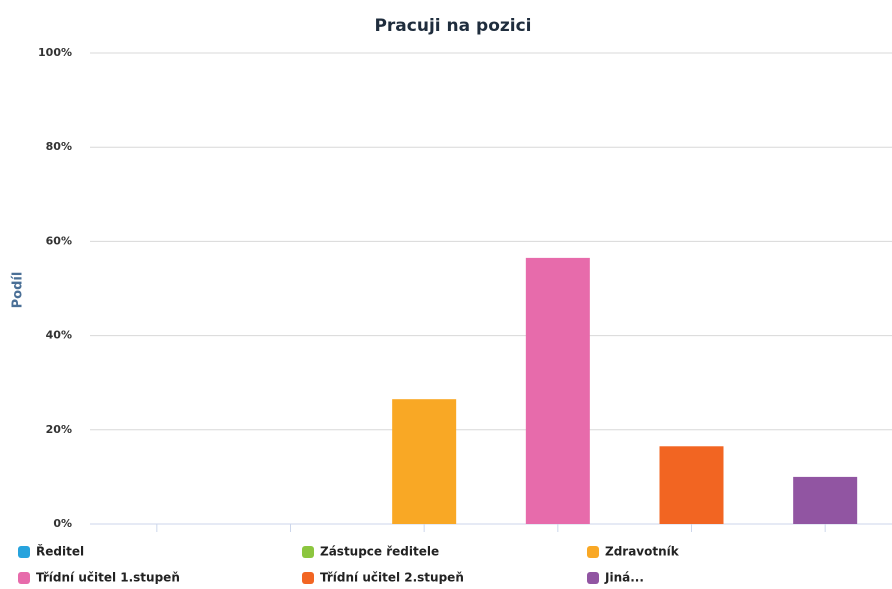 The height and width of the screenshot is (589, 892). I want to click on y-tick-label: 20%, so click(59, 429).